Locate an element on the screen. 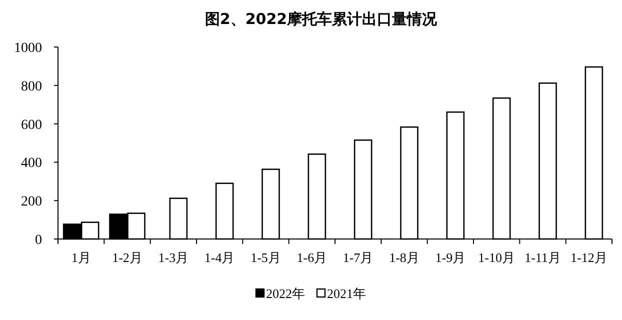 The height and width of the screenshot is (320, 622). y-tick-label: 400 is located at coordinates (31, 164).